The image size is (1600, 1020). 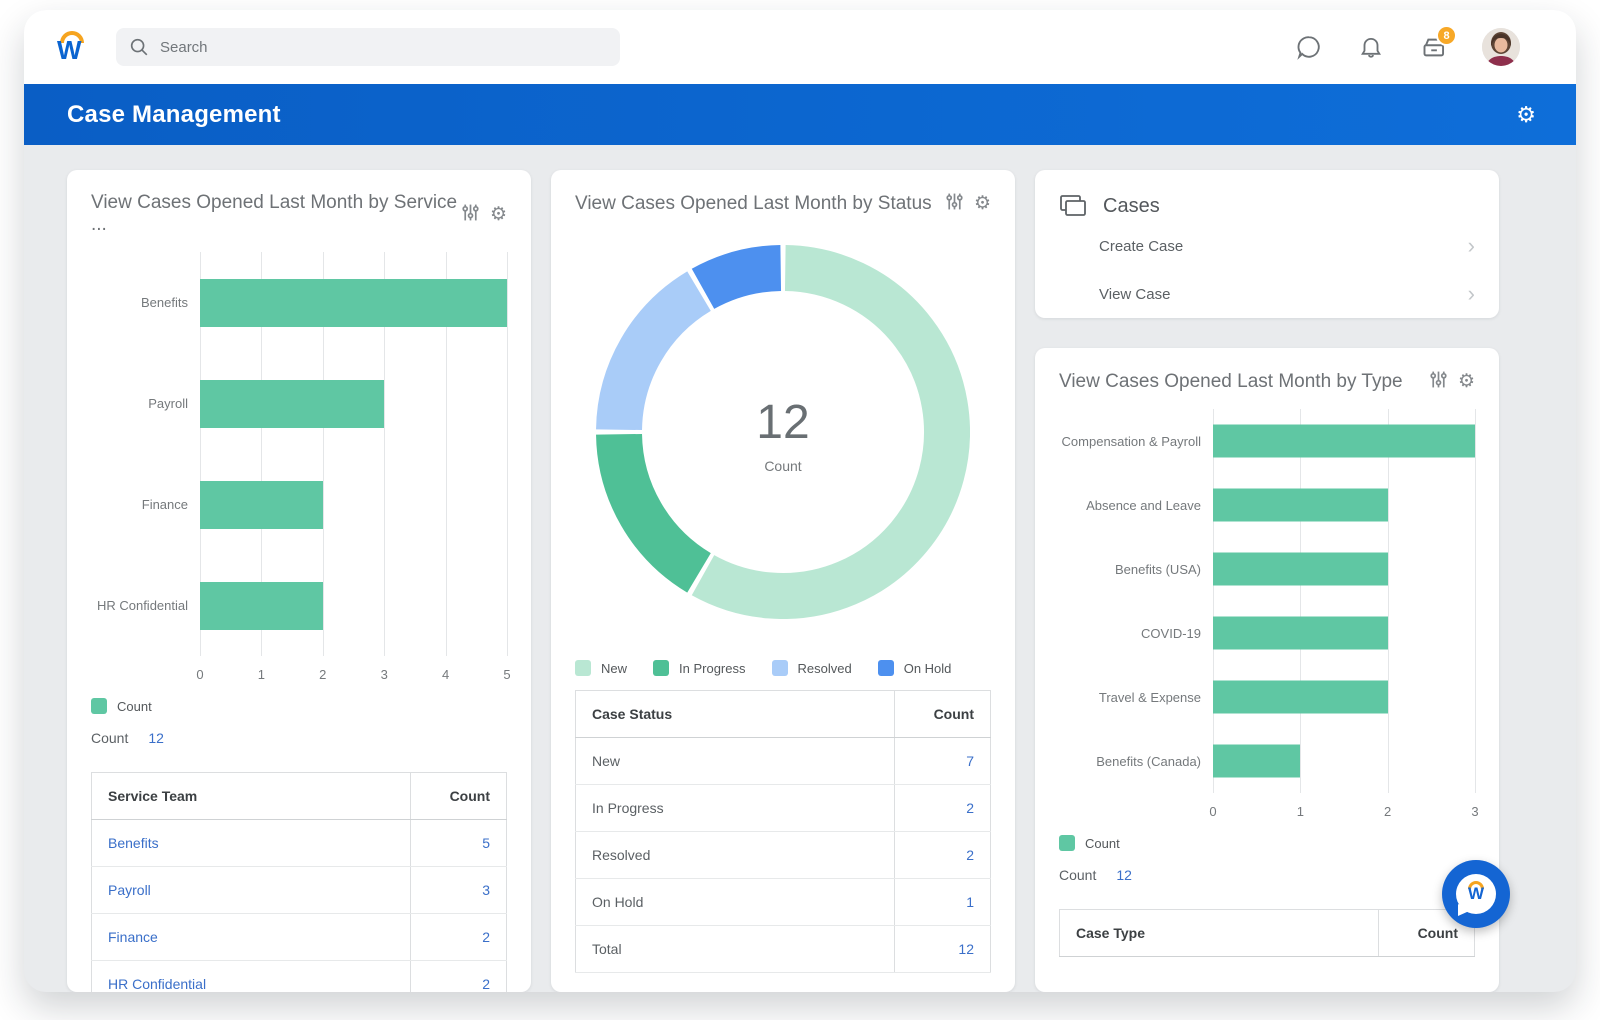 I want to click on column-header: Service Team, so click(x=251, y=796).